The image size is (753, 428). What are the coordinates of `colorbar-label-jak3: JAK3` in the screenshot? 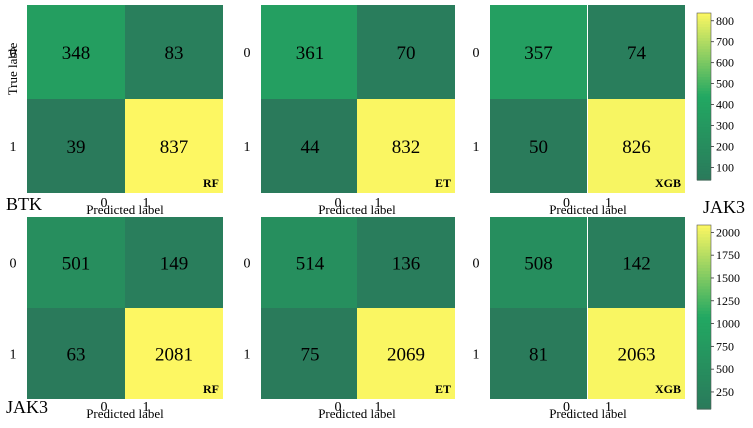 It's located at (724, 207).